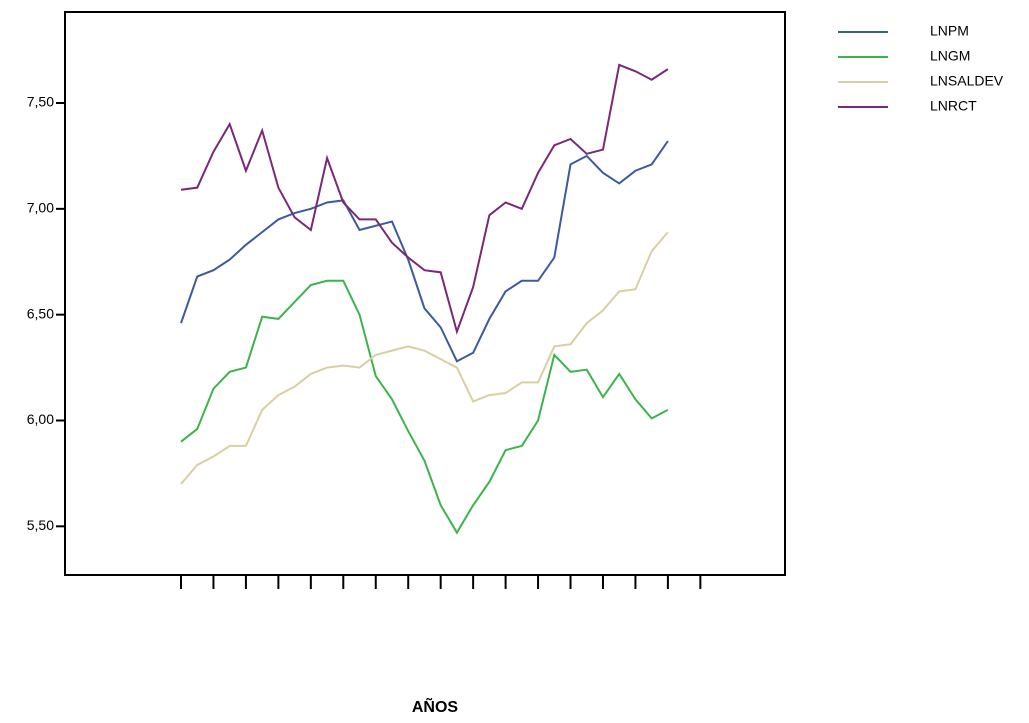  Describe the element at coordinates (950, 56) in the screenshot. I see `legend-label: LNGM` at that location.